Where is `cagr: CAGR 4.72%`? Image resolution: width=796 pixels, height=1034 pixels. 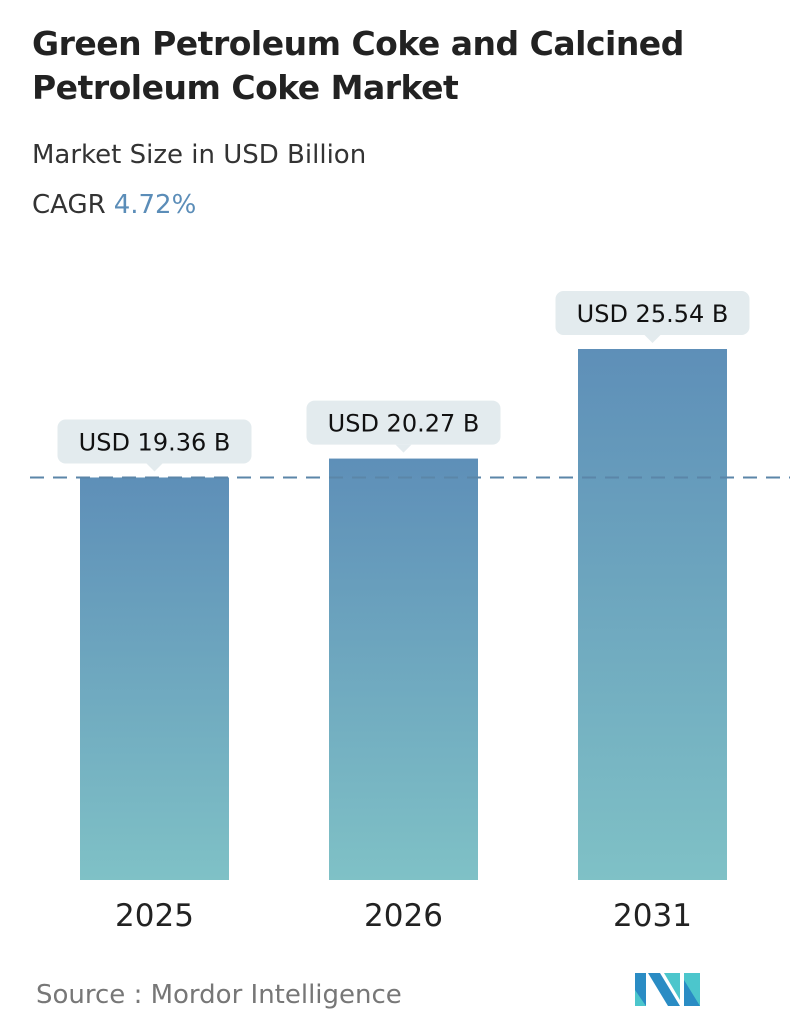
cagr: CAGR 4.72% is located at coordinates (114, 205).